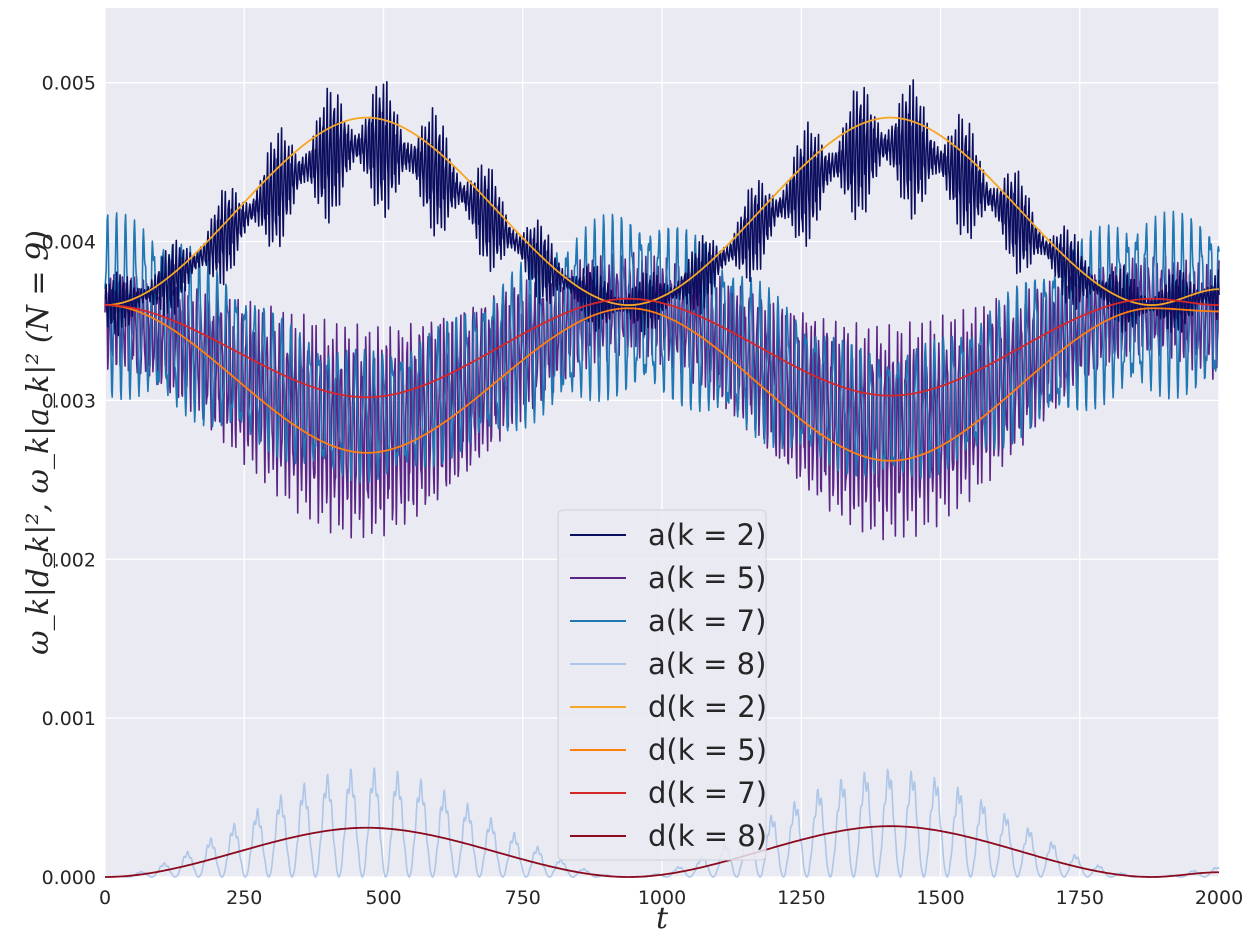 The width and height of the screenshot is (1249, 940). What do you see at coordinates (707, 578) in the screenshot?
I see `legend-entry: a(k = 5)` at bounding box center [707, 578].